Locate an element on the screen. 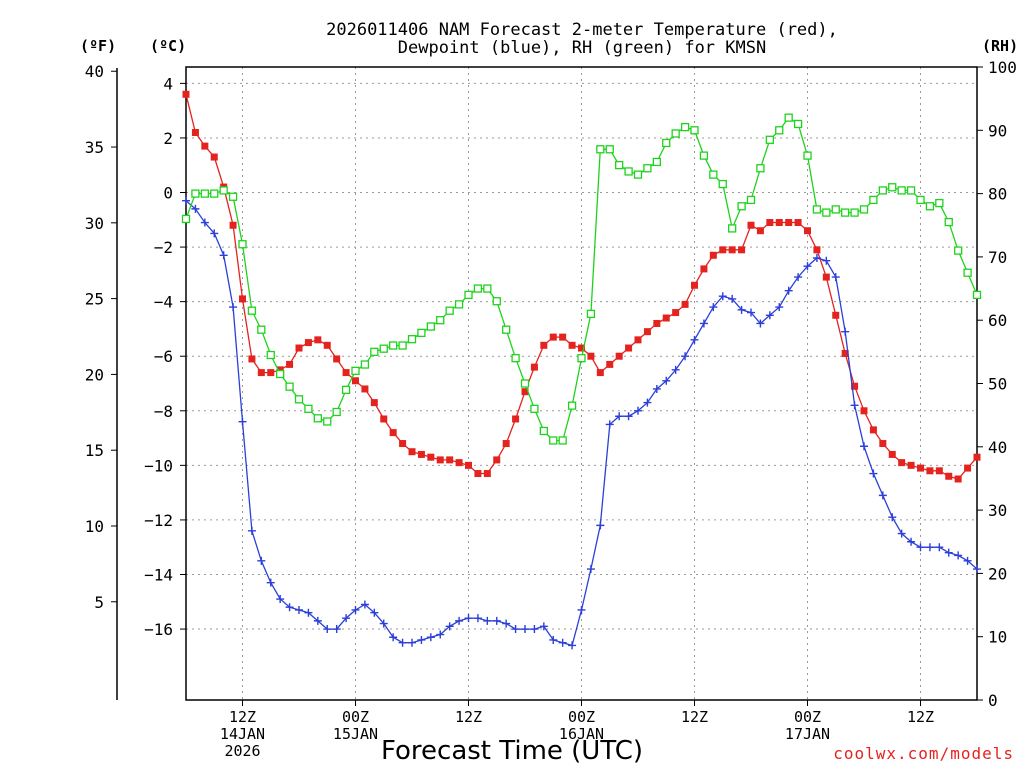 This screenshot has width=1024, height=768. celsius-tick-label: 0 is located at coordinates (168, 193).